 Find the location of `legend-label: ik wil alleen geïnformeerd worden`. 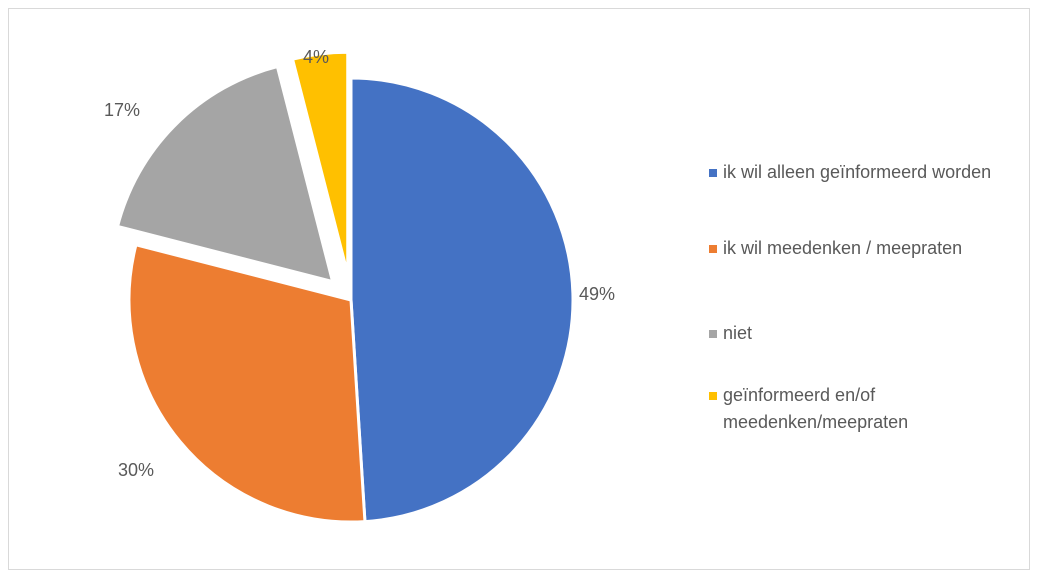

legend-label: ik wil alleen geïnformeerd worden is located at coordinates (857, 172).